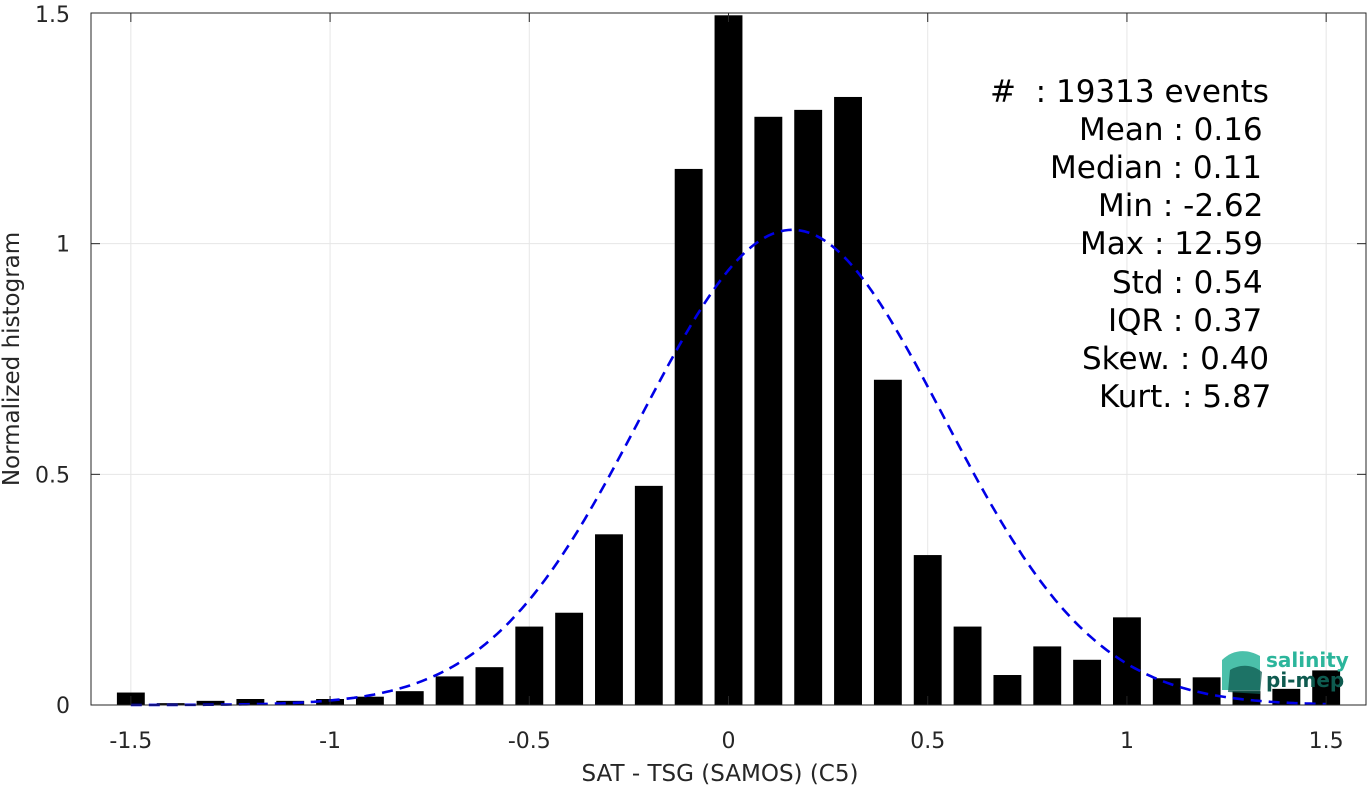  Describe the element at coordinates (63, 706) in the screenshot. I see `y-tick-label: 0` at that location.